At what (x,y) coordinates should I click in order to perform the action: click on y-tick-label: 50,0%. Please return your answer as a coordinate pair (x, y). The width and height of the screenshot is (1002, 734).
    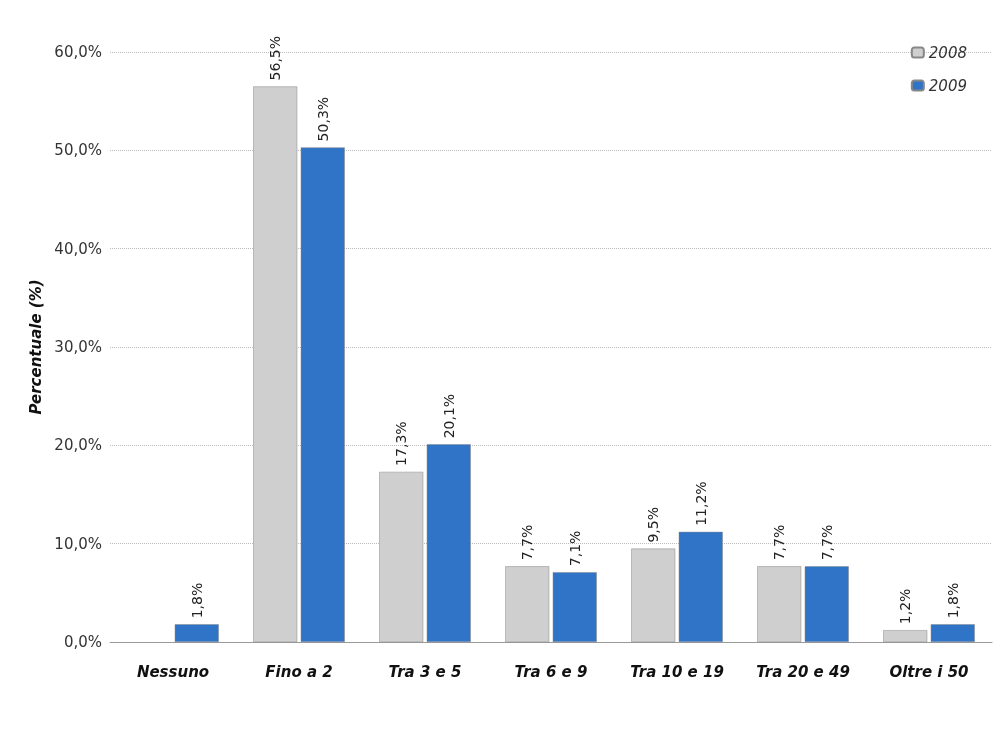
    Looking at the image, I should click on (78, 150).